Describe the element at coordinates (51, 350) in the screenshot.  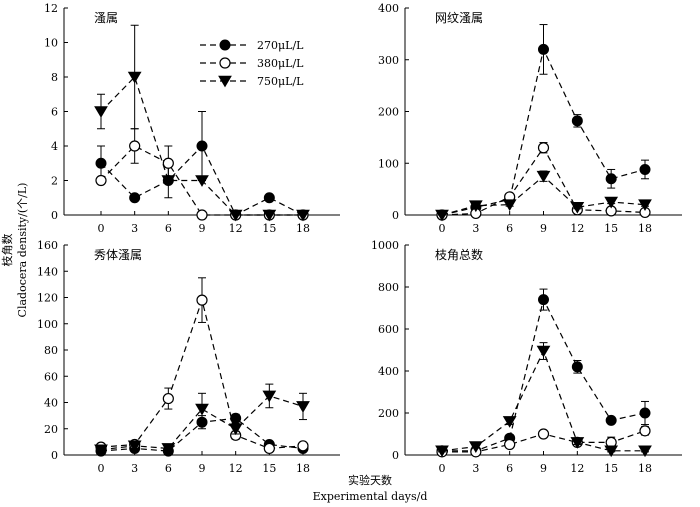
I see `y-tick-label: 80` at that location.